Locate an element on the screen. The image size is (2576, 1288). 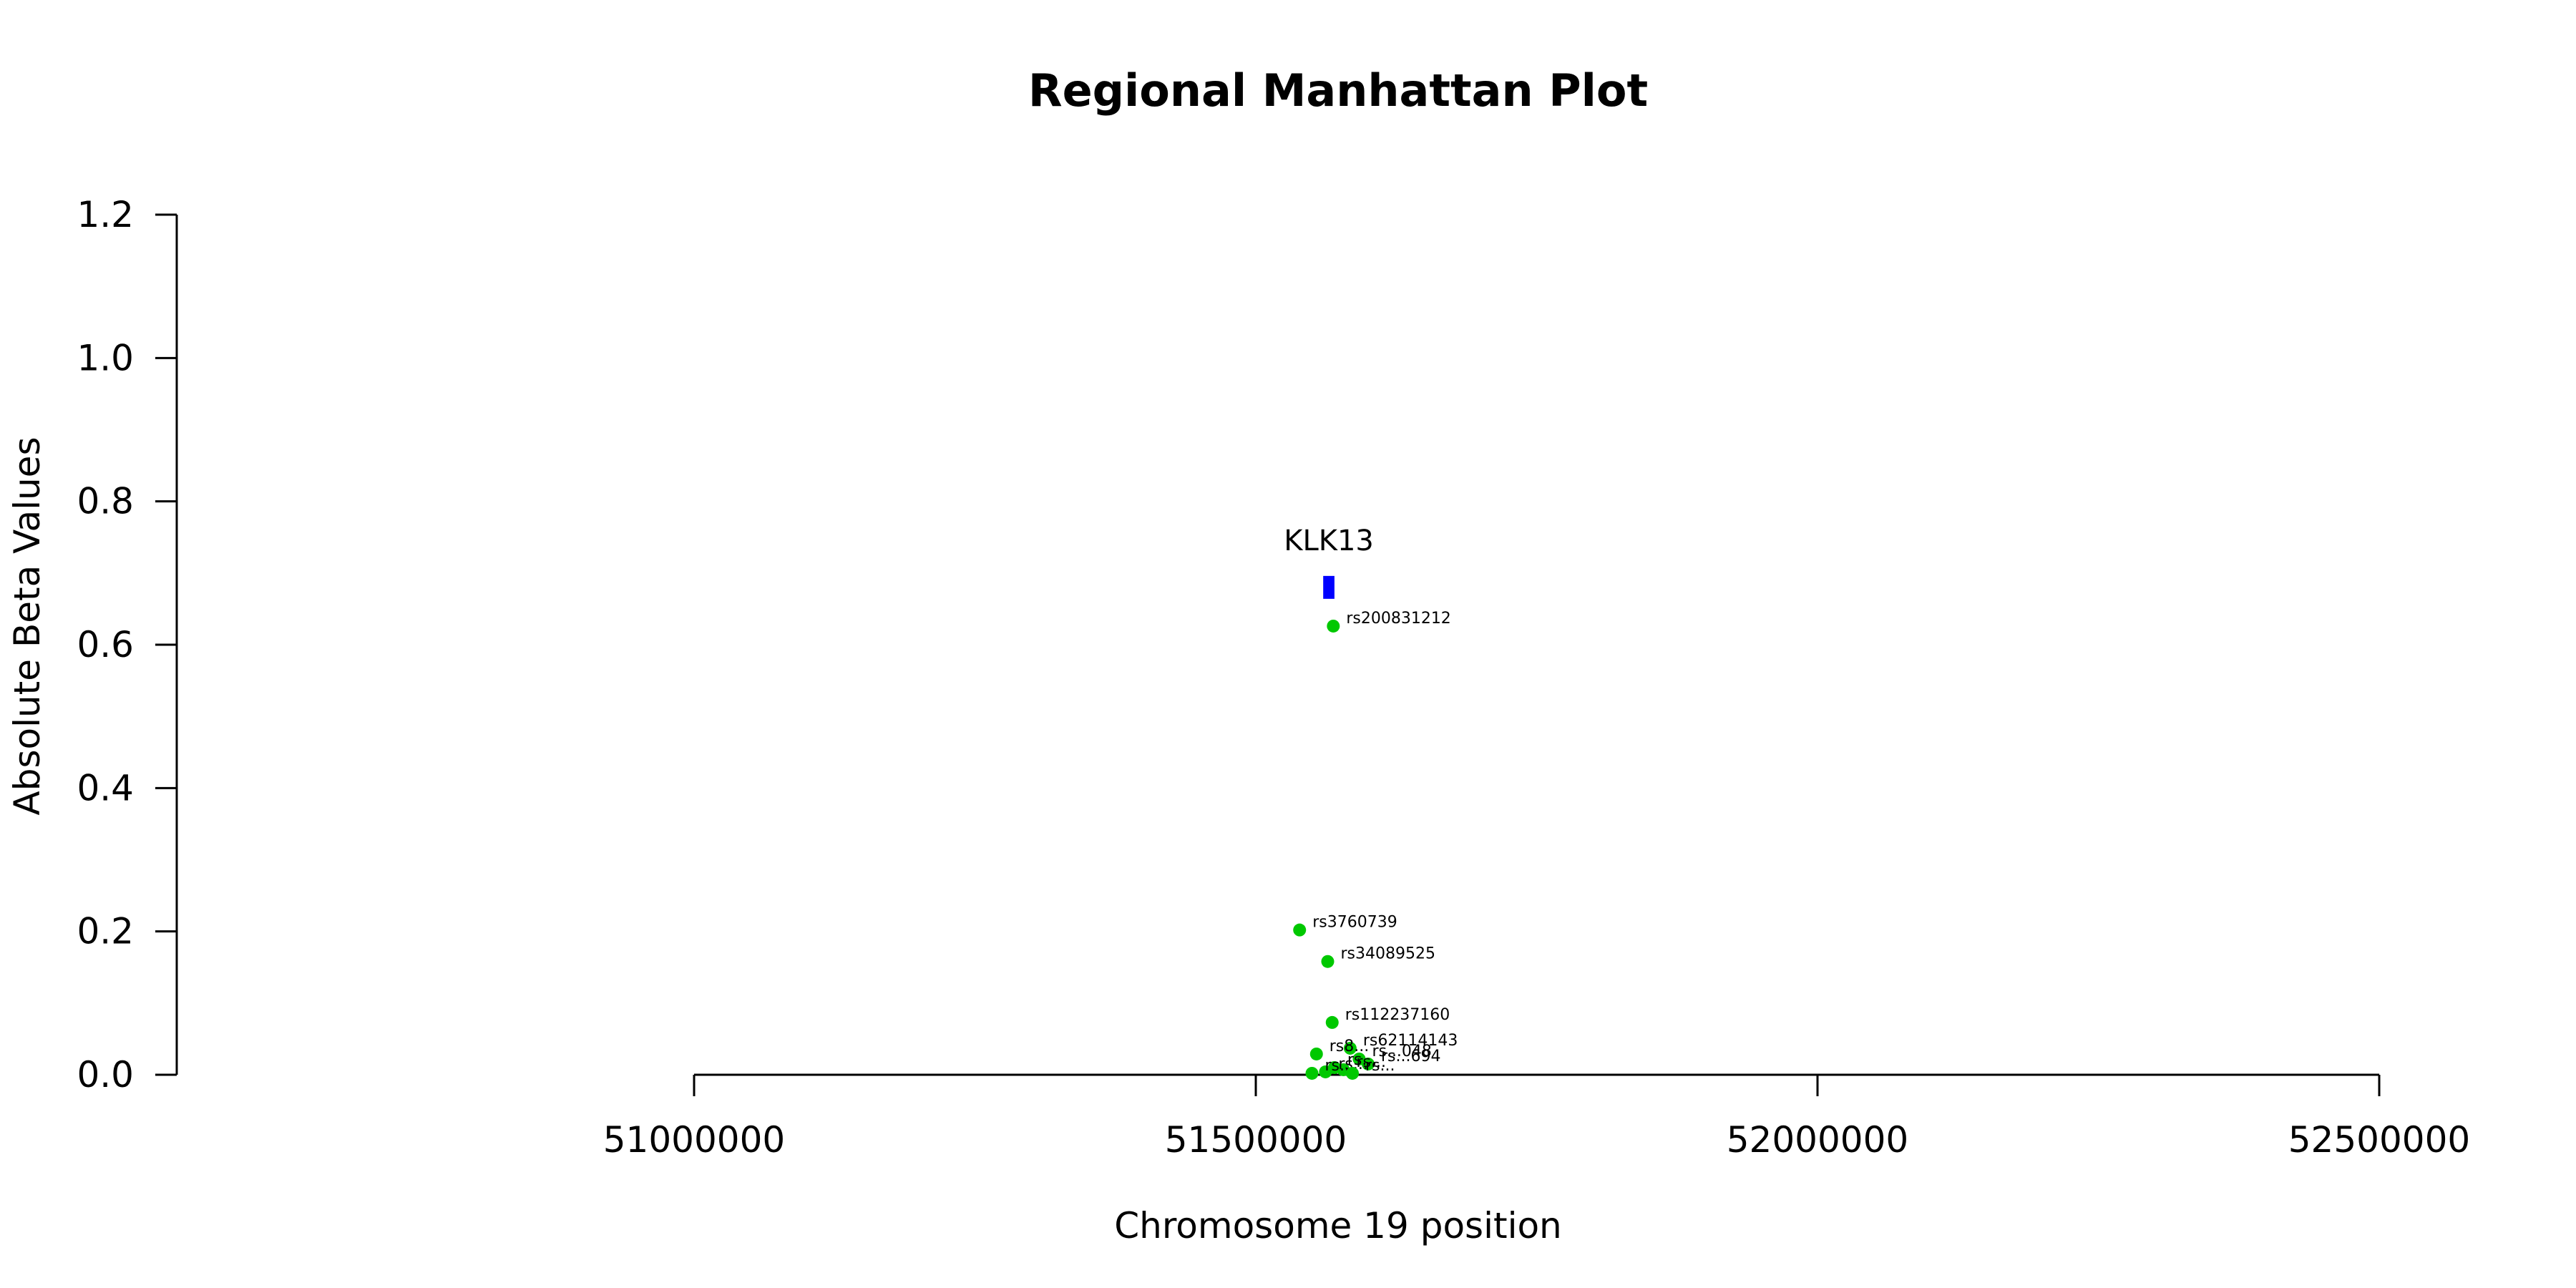
point-label: rs...694 is located at coordinates (1410, 1056).